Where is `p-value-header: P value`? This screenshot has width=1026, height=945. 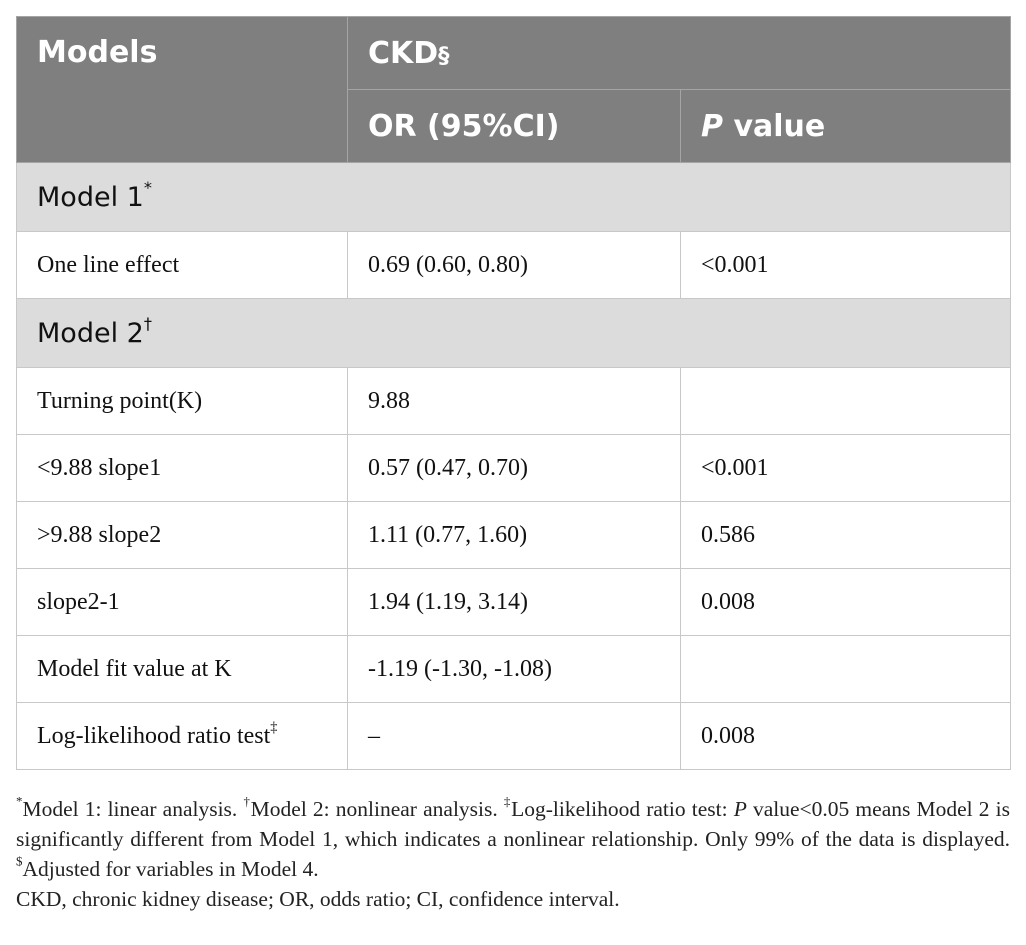
p-value-header: P value is located at coordinates (845, 126).